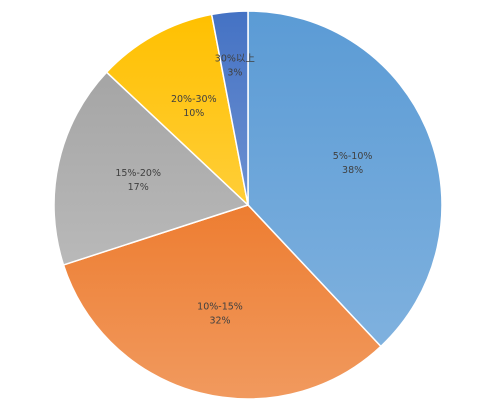 This screenshot has height=412, width=500. I want to click on slice-category-label: 20%-30%, so click(194, 99).